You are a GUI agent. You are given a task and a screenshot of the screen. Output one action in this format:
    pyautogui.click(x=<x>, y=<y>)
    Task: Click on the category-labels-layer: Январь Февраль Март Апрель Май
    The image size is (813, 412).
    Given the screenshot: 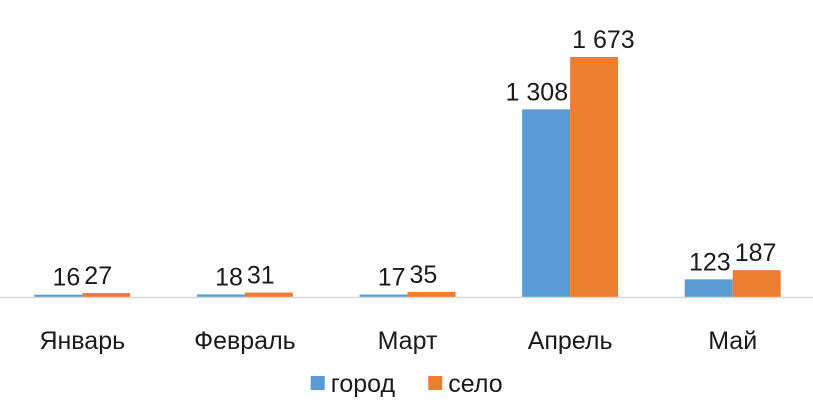 What is the action you would take?
    pyautogui.click(x=398, y=341)
    